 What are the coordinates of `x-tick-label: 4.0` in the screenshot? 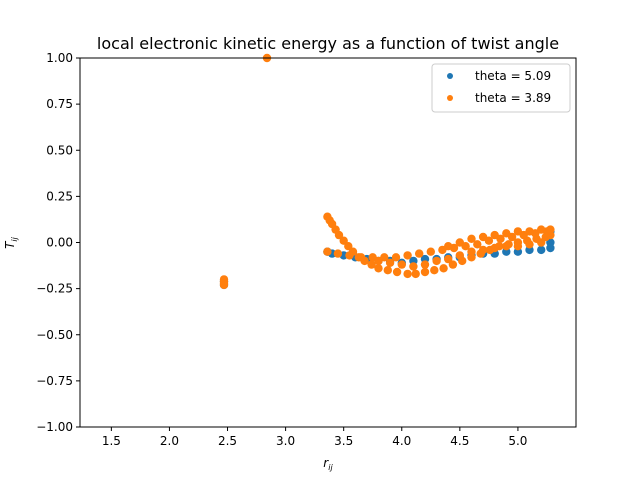 It's located at (401, 441).